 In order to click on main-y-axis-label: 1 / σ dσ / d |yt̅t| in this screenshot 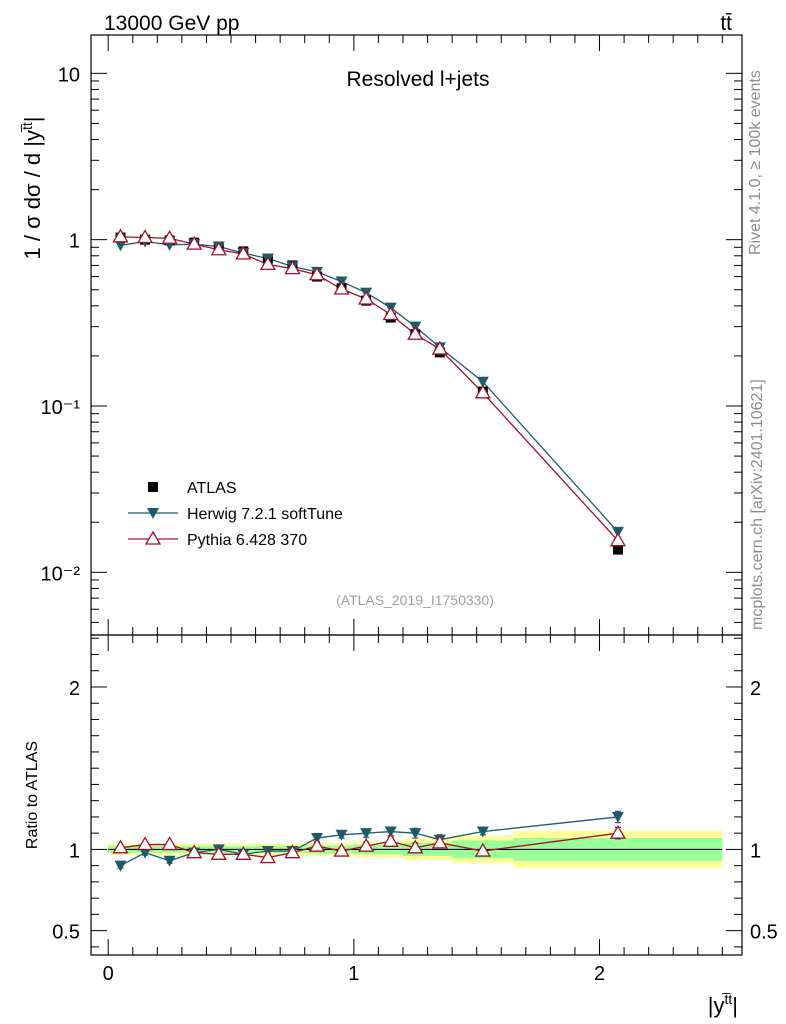, I will do `click(32, 188)`.